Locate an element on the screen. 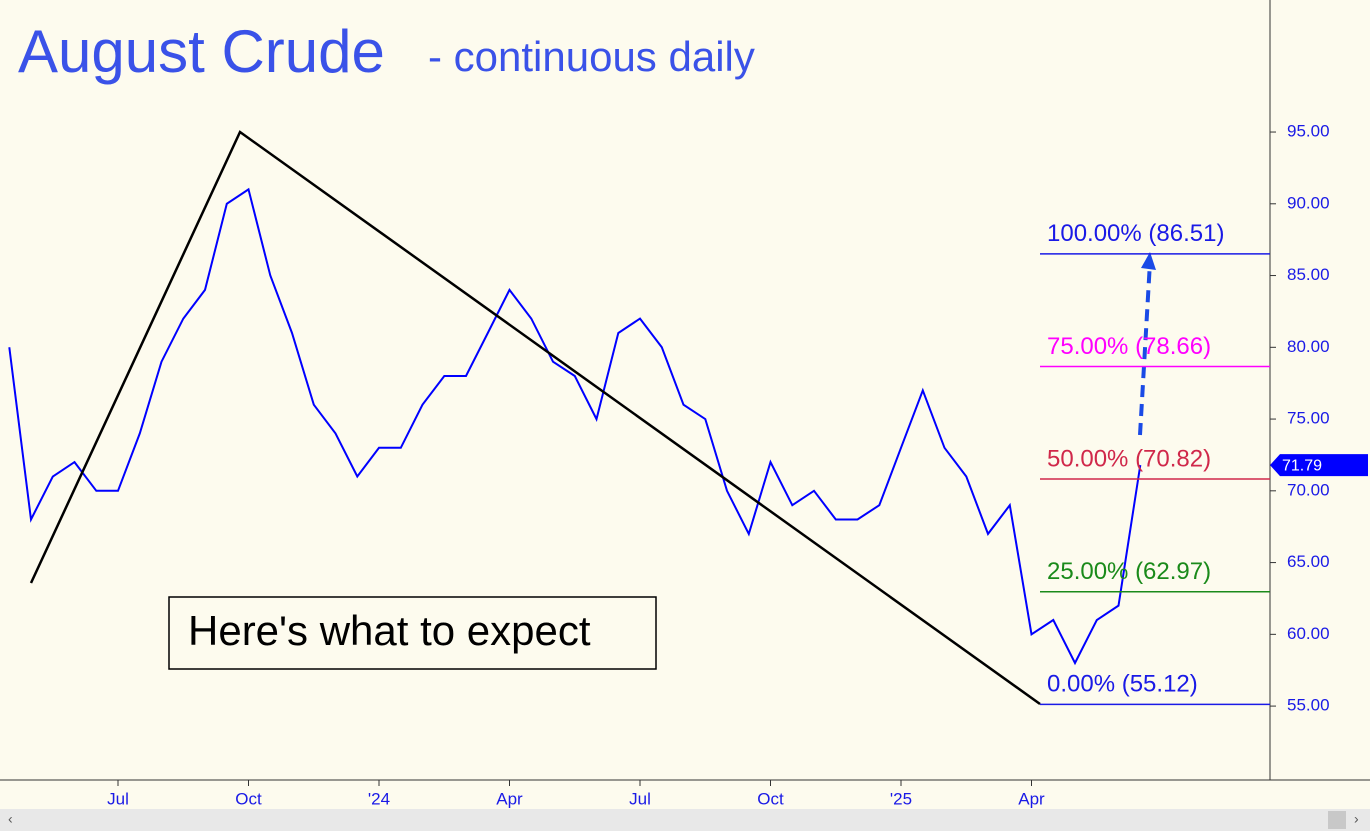 The height and width of the screenshot is (831, 1370). fib-label: 100.00% (86.51) is located at coordinates (1135, 233).